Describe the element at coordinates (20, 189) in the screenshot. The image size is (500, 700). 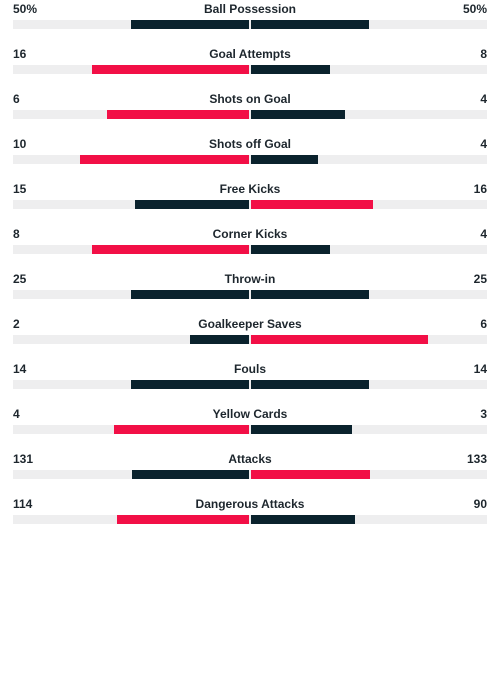
I see `home-value: 15` at that location.